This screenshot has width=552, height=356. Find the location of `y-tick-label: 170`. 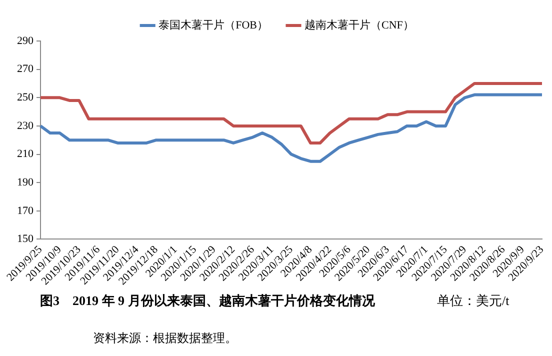

y-tick-label: 170 is located at coordinates (25, 210).